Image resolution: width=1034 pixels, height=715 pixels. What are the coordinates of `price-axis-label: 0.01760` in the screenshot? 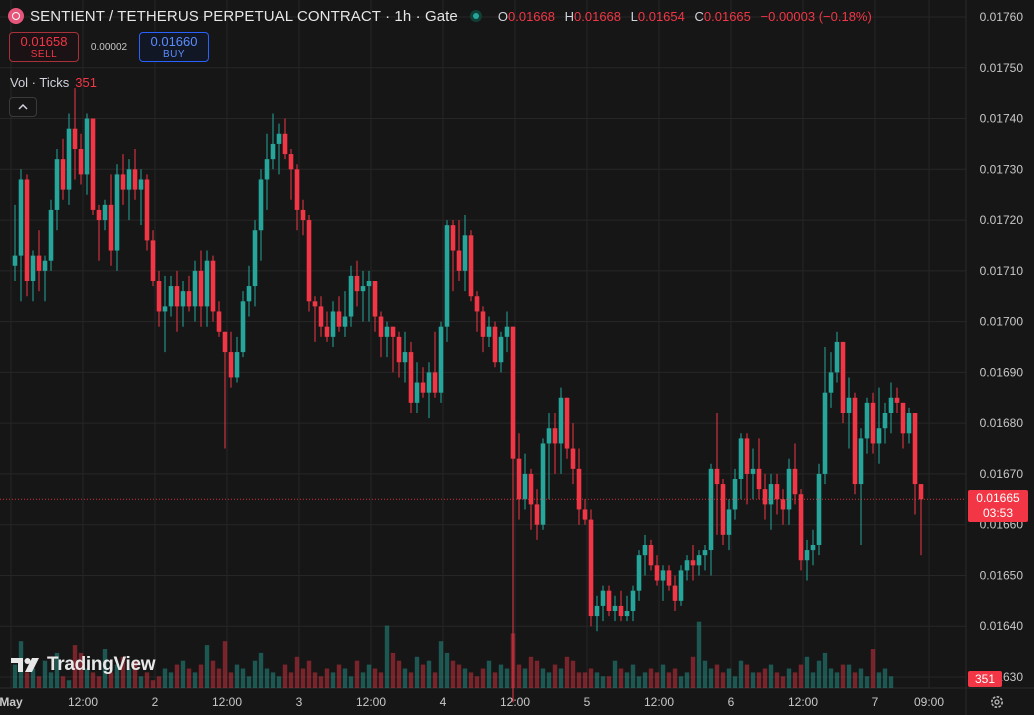 It's located at (1002, 17).